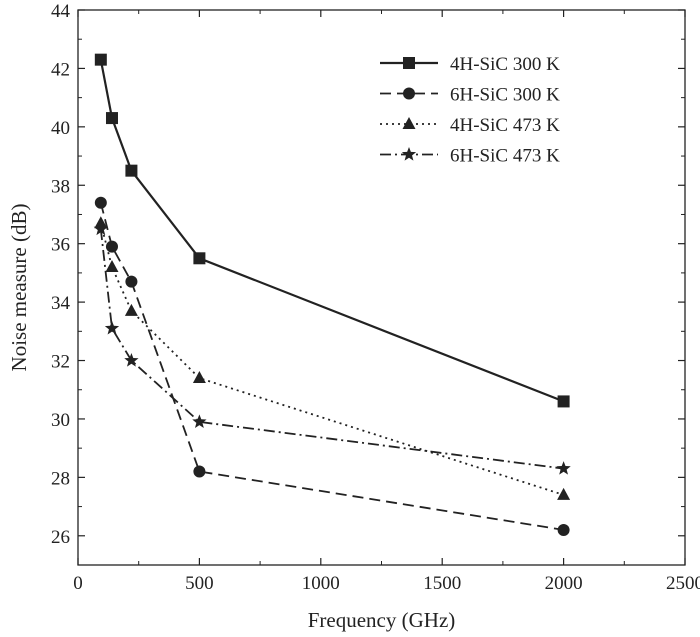  Describe the element at coordinates (60, 478) in the screenshot. I see `y-tick-label: 28` at that location.